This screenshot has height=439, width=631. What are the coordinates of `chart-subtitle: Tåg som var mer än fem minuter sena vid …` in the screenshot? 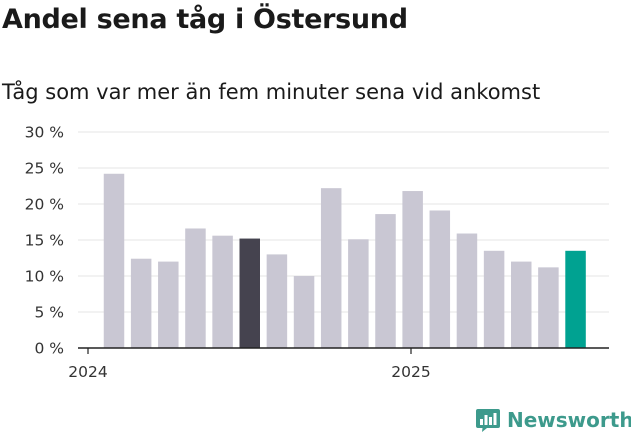 It's located at (271, 92).